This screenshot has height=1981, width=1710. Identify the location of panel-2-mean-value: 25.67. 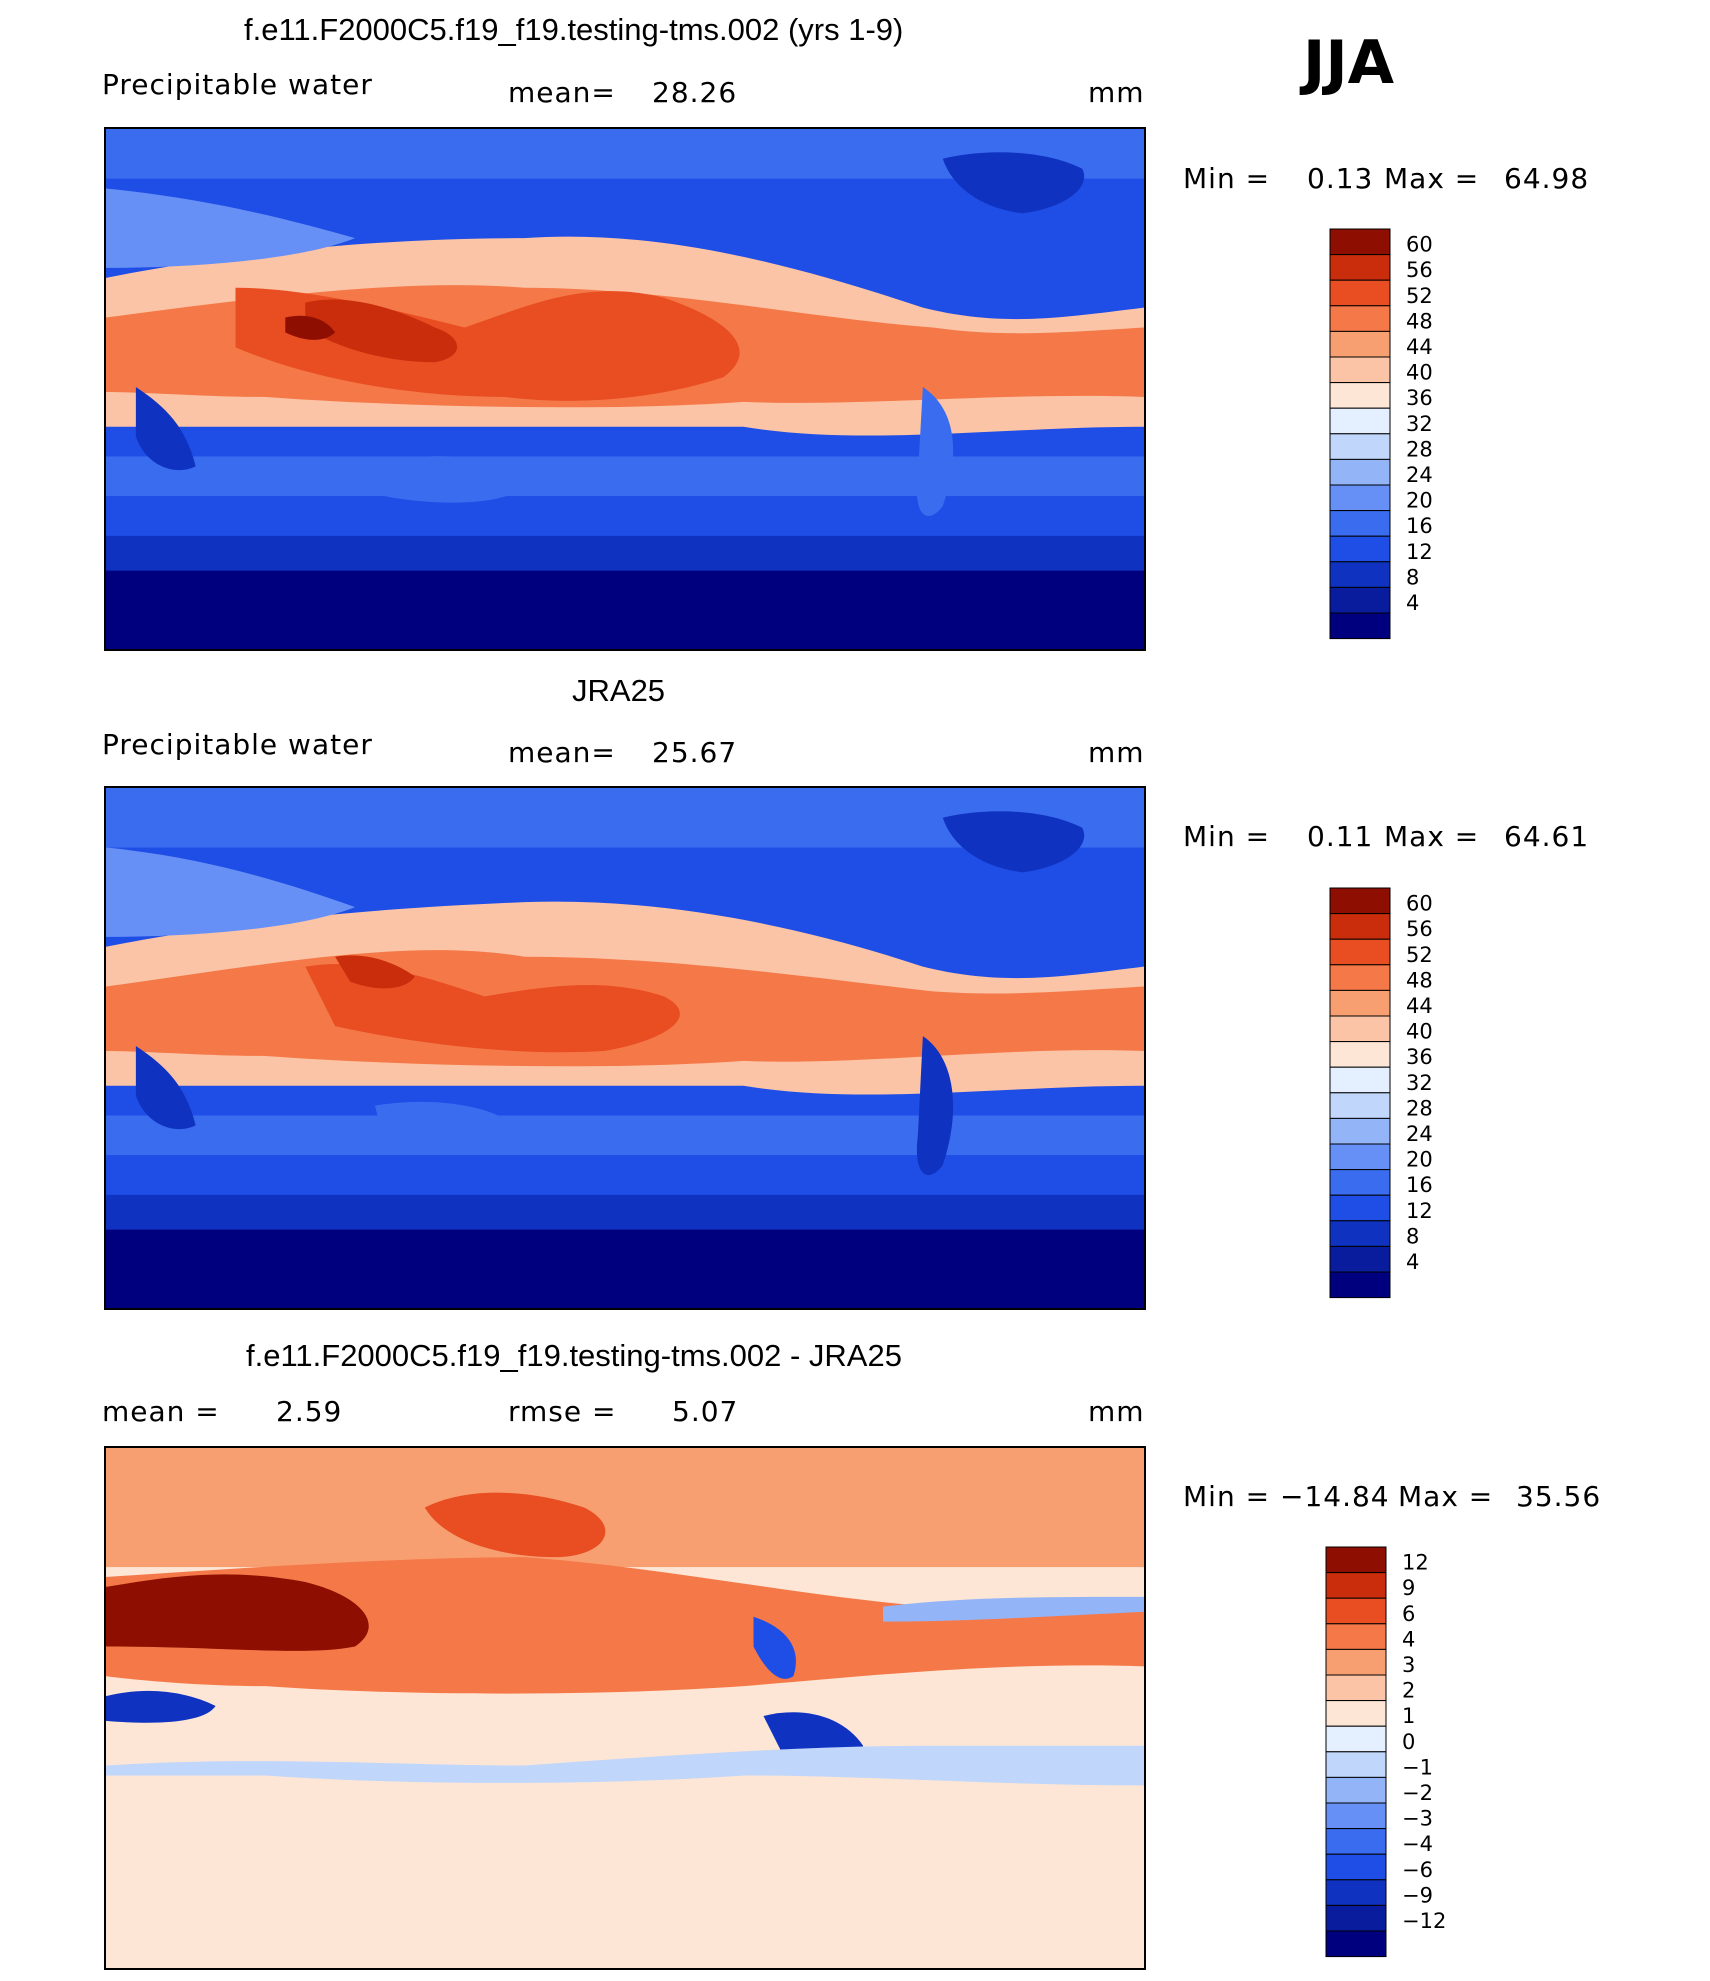
(695, 752).